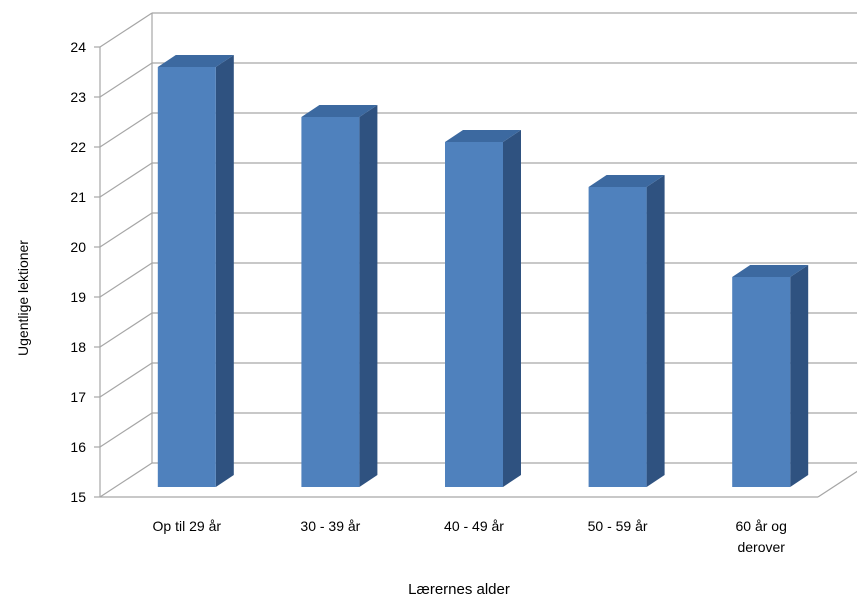 This screenshot has width=857, height=611. I want to click on x-tick-label: 40 - 49 år, so click(474, 526).